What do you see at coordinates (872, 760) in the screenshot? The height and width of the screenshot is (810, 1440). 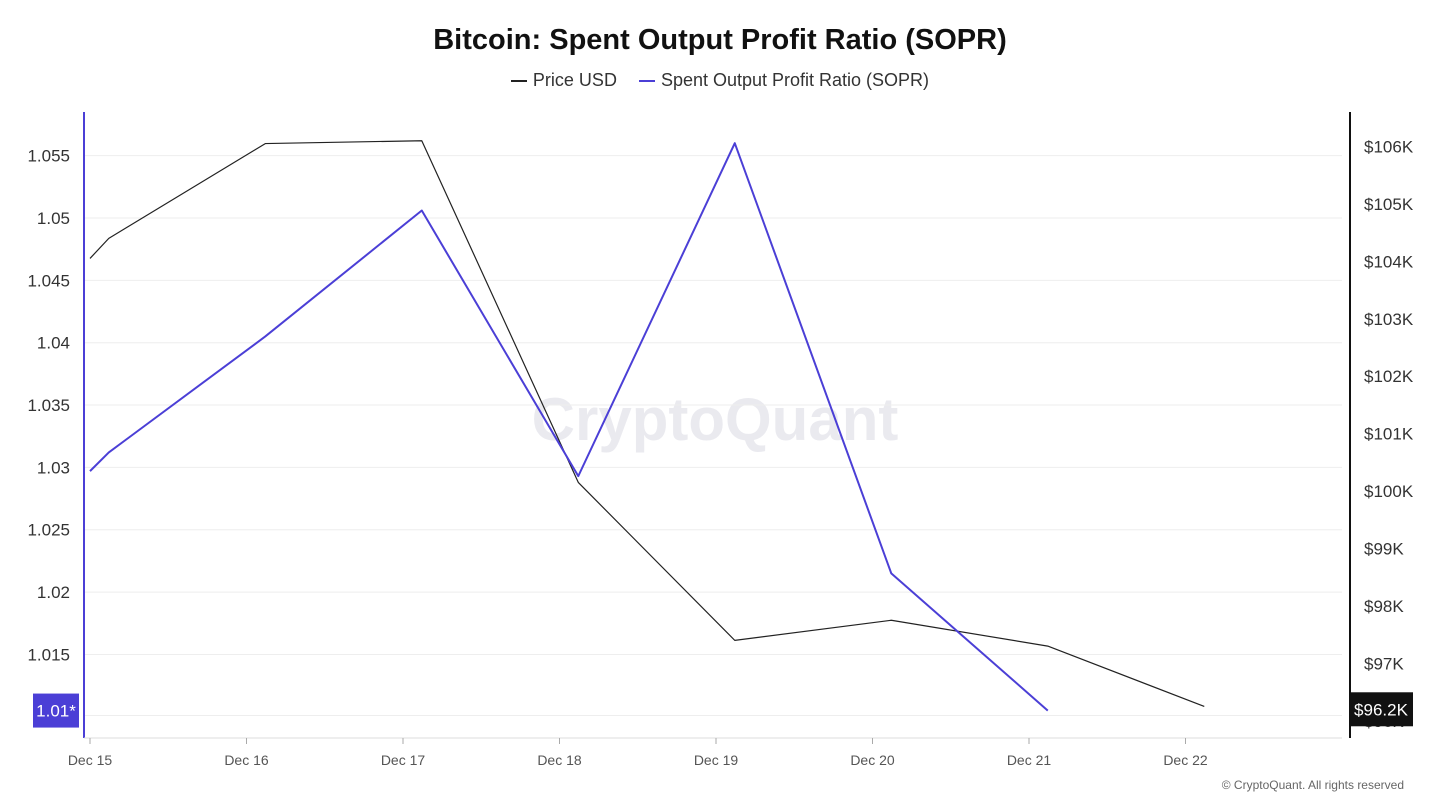 I see `x-tick-label: Dec 20` at bounding box center [872, 760].